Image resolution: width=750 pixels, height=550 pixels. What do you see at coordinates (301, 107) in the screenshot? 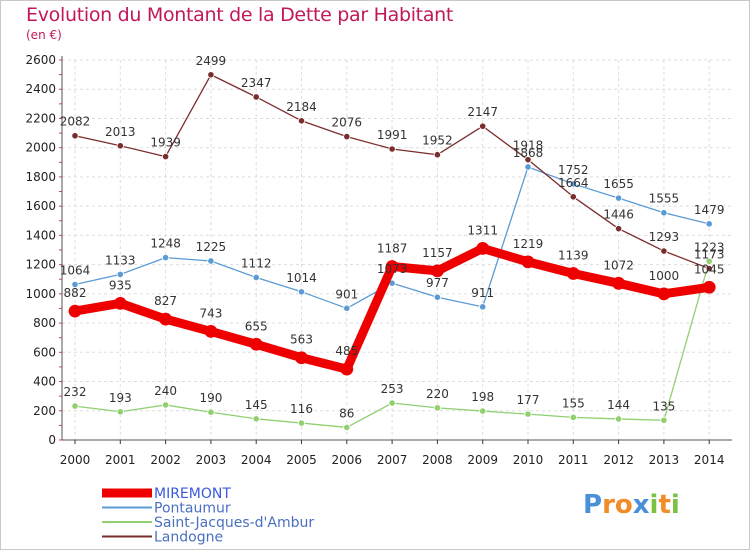
I see `data-label: 2184` at bounding box center [301, 107].